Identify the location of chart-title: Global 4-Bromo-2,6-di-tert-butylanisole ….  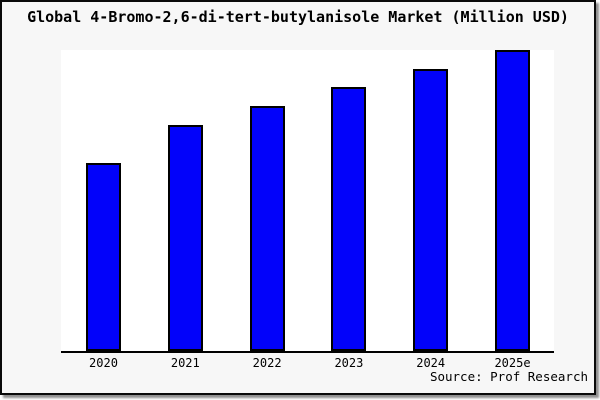
(298, 17).